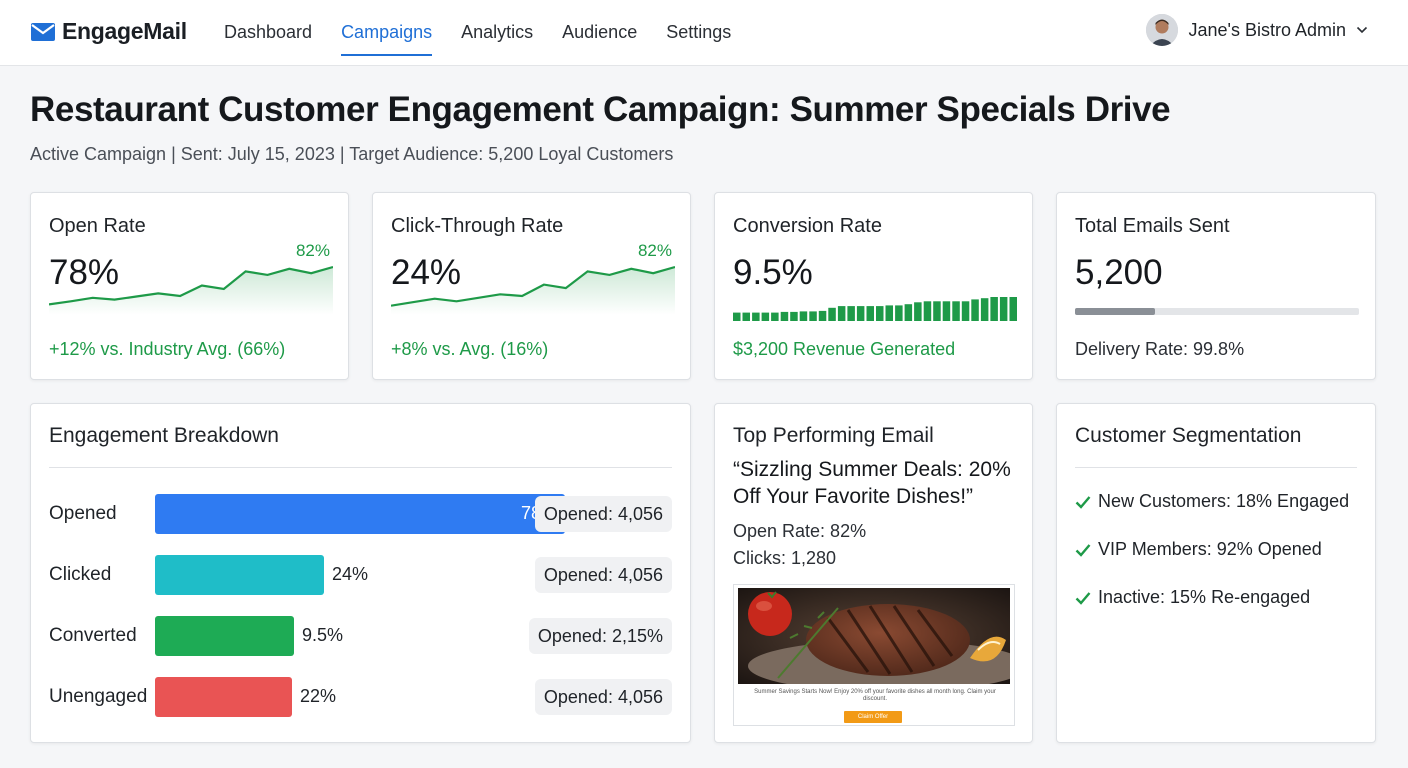 This screenshot has height=768, width=1408. Describe the element at coordinates (785, 558) in the screenshot. I see `email-clicks: Clicks: 1,280` at that location.